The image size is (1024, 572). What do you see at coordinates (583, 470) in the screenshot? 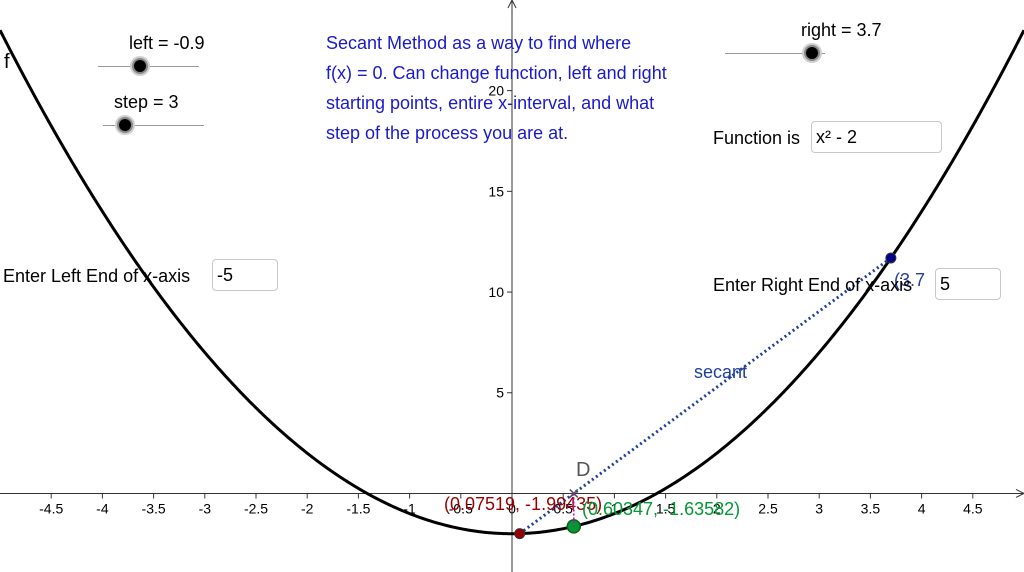
I see `point-d-label: D` at bounding box center [583, 470].